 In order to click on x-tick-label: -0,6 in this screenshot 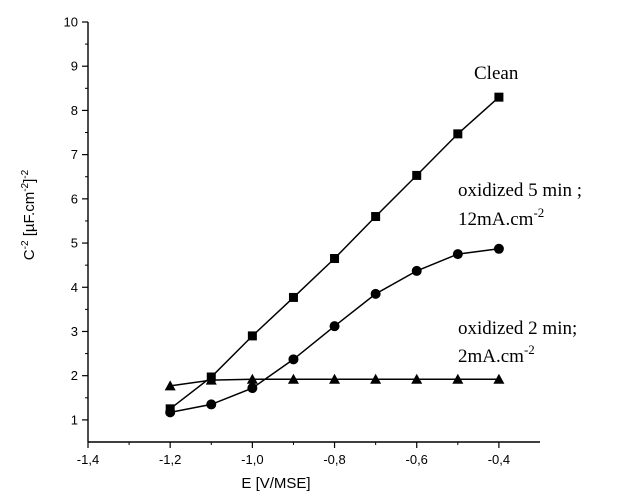, I will do `click(417, 459)`.